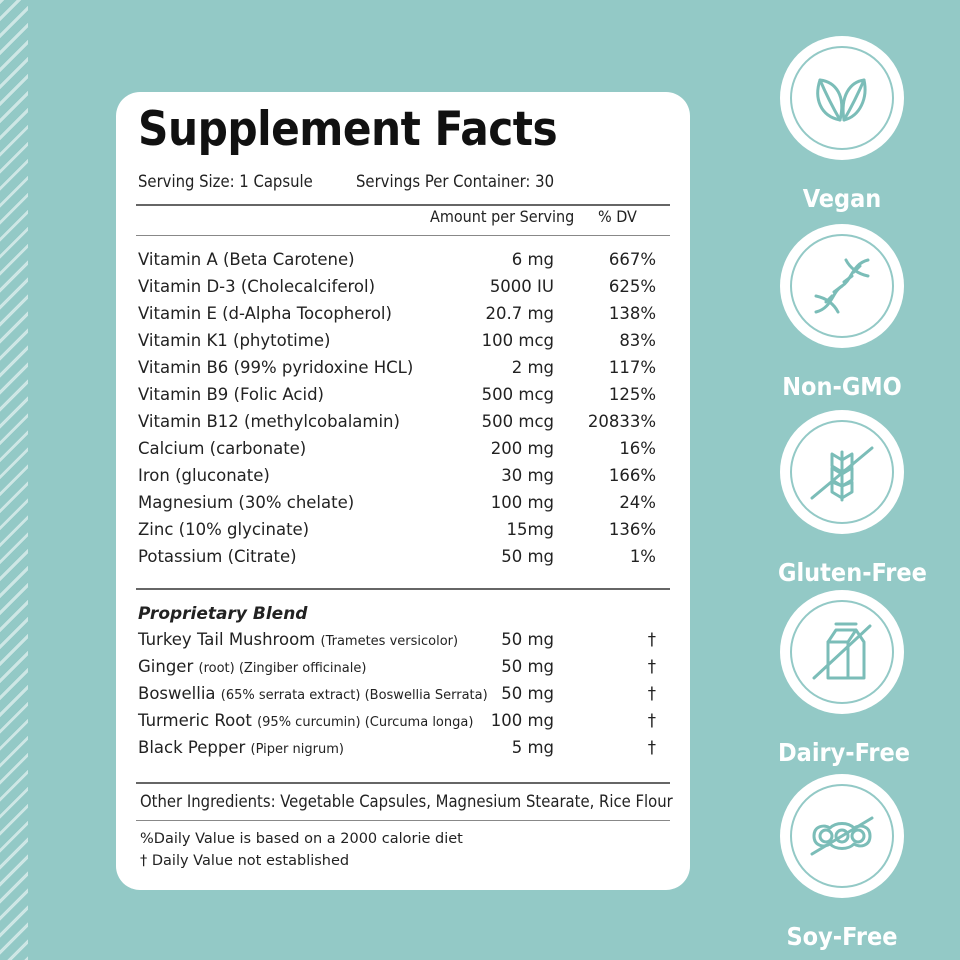 This screenshot has width=960, height=960. What do you see at coordinates (532, 367) in the screenshot?
I see `nutrient-amount: 2 mg` at bounding box center [532, 367].